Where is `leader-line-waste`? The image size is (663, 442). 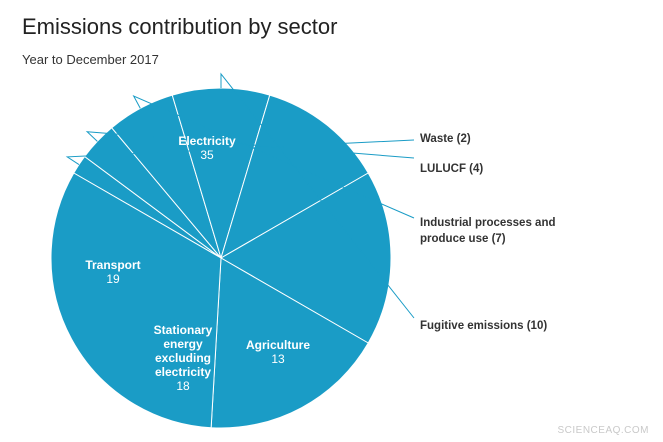
leader-line-waste is located at coordinates (240, 152).